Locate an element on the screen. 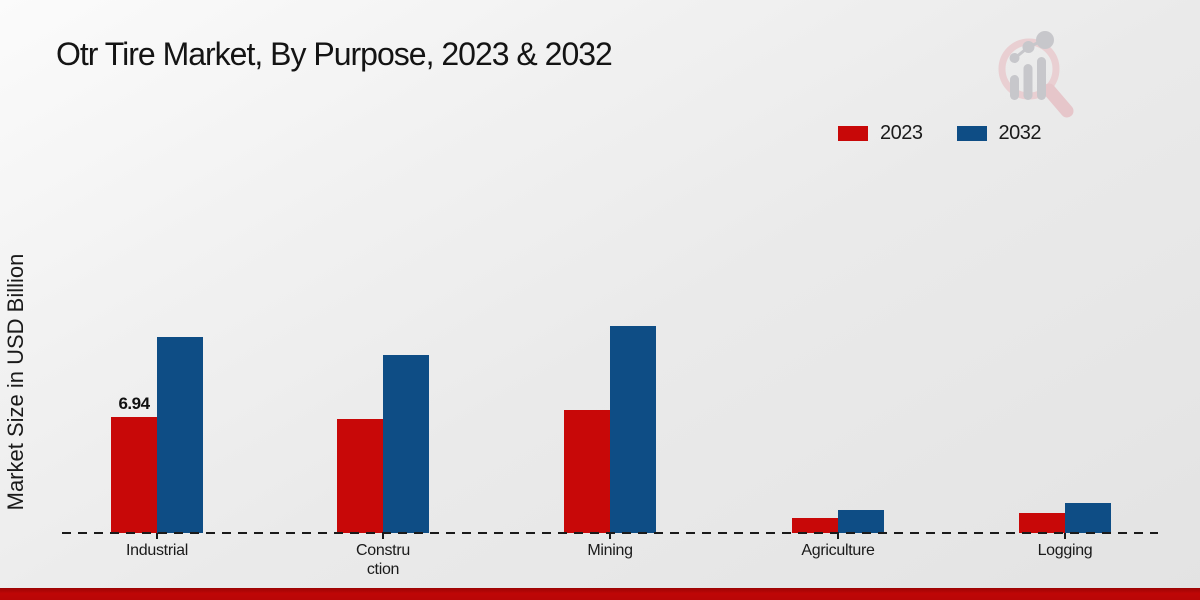 The width and height of the screenshot is (1200, 600). bar-value-label: 6.94 is located at coordinates (134, 403).